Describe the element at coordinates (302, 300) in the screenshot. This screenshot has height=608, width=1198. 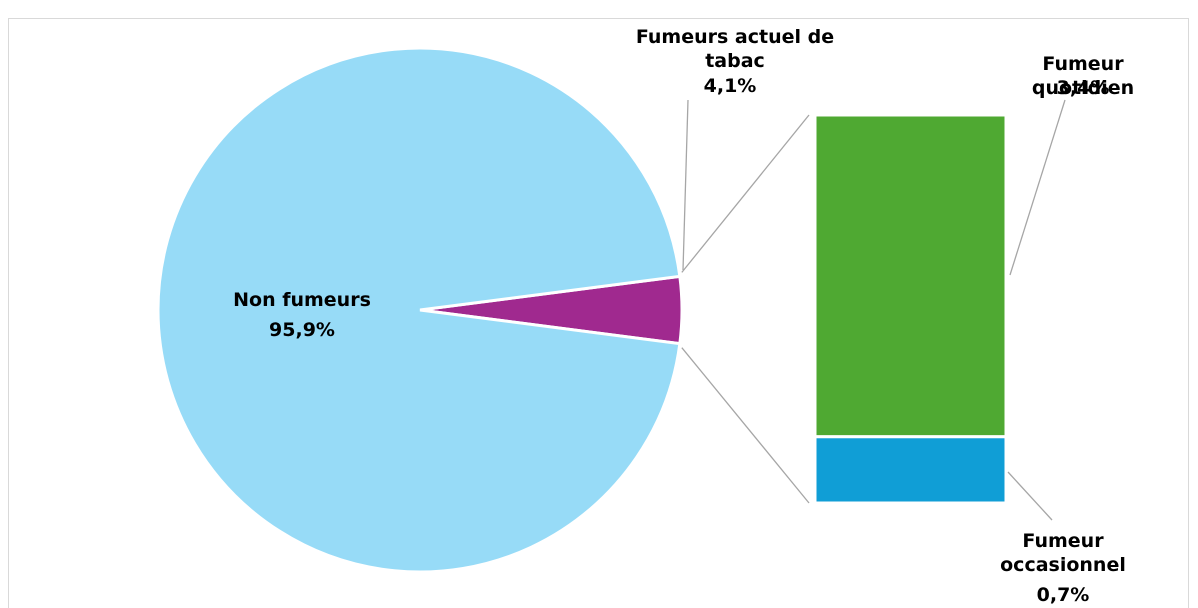
I see `pie-label: Non fumeurs` at that location.